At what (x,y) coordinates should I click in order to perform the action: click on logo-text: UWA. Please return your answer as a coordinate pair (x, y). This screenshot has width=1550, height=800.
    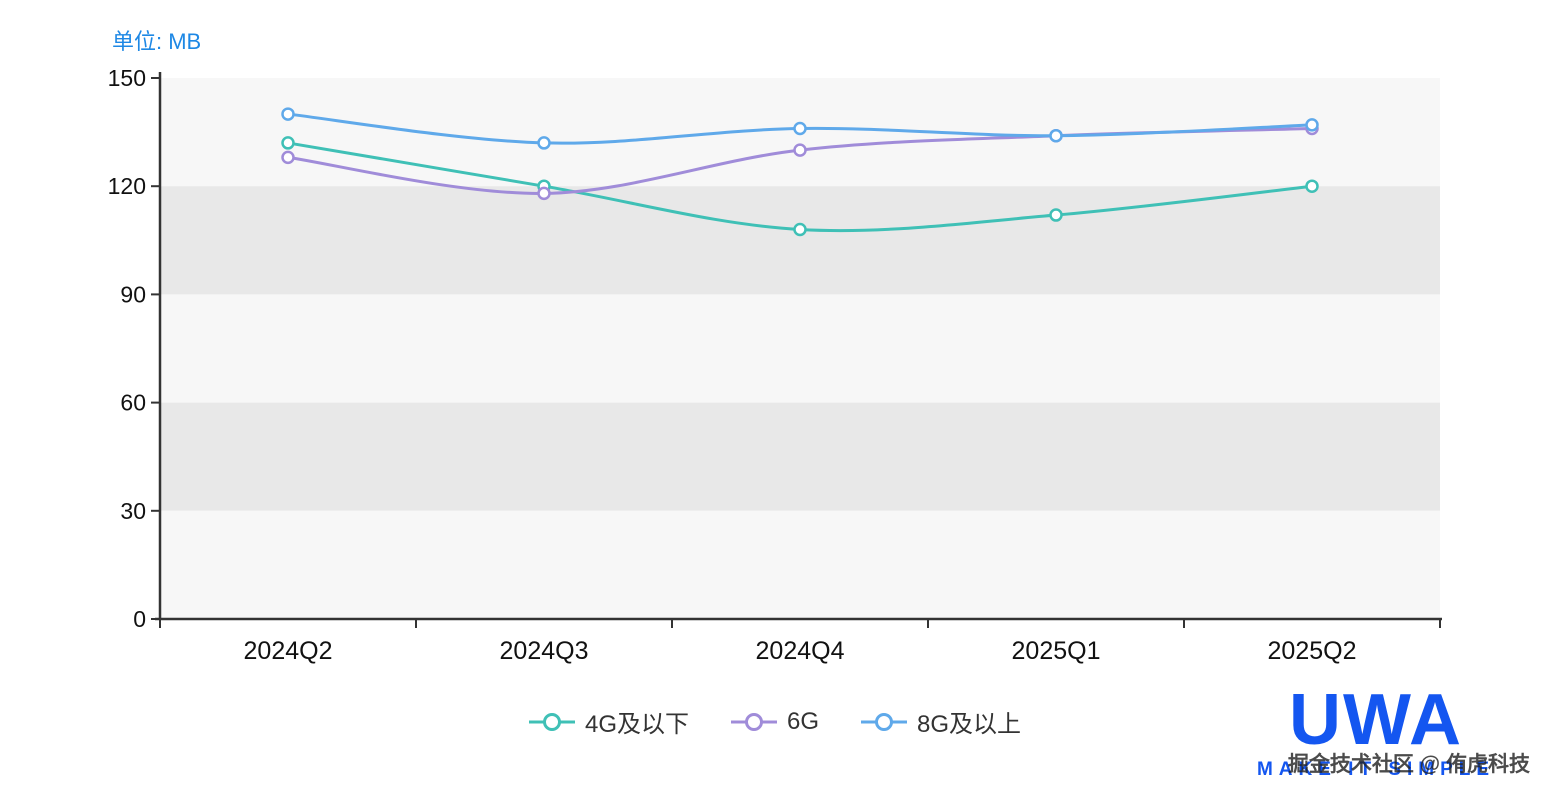
    Looking at the image, I should click on (1376, 720).